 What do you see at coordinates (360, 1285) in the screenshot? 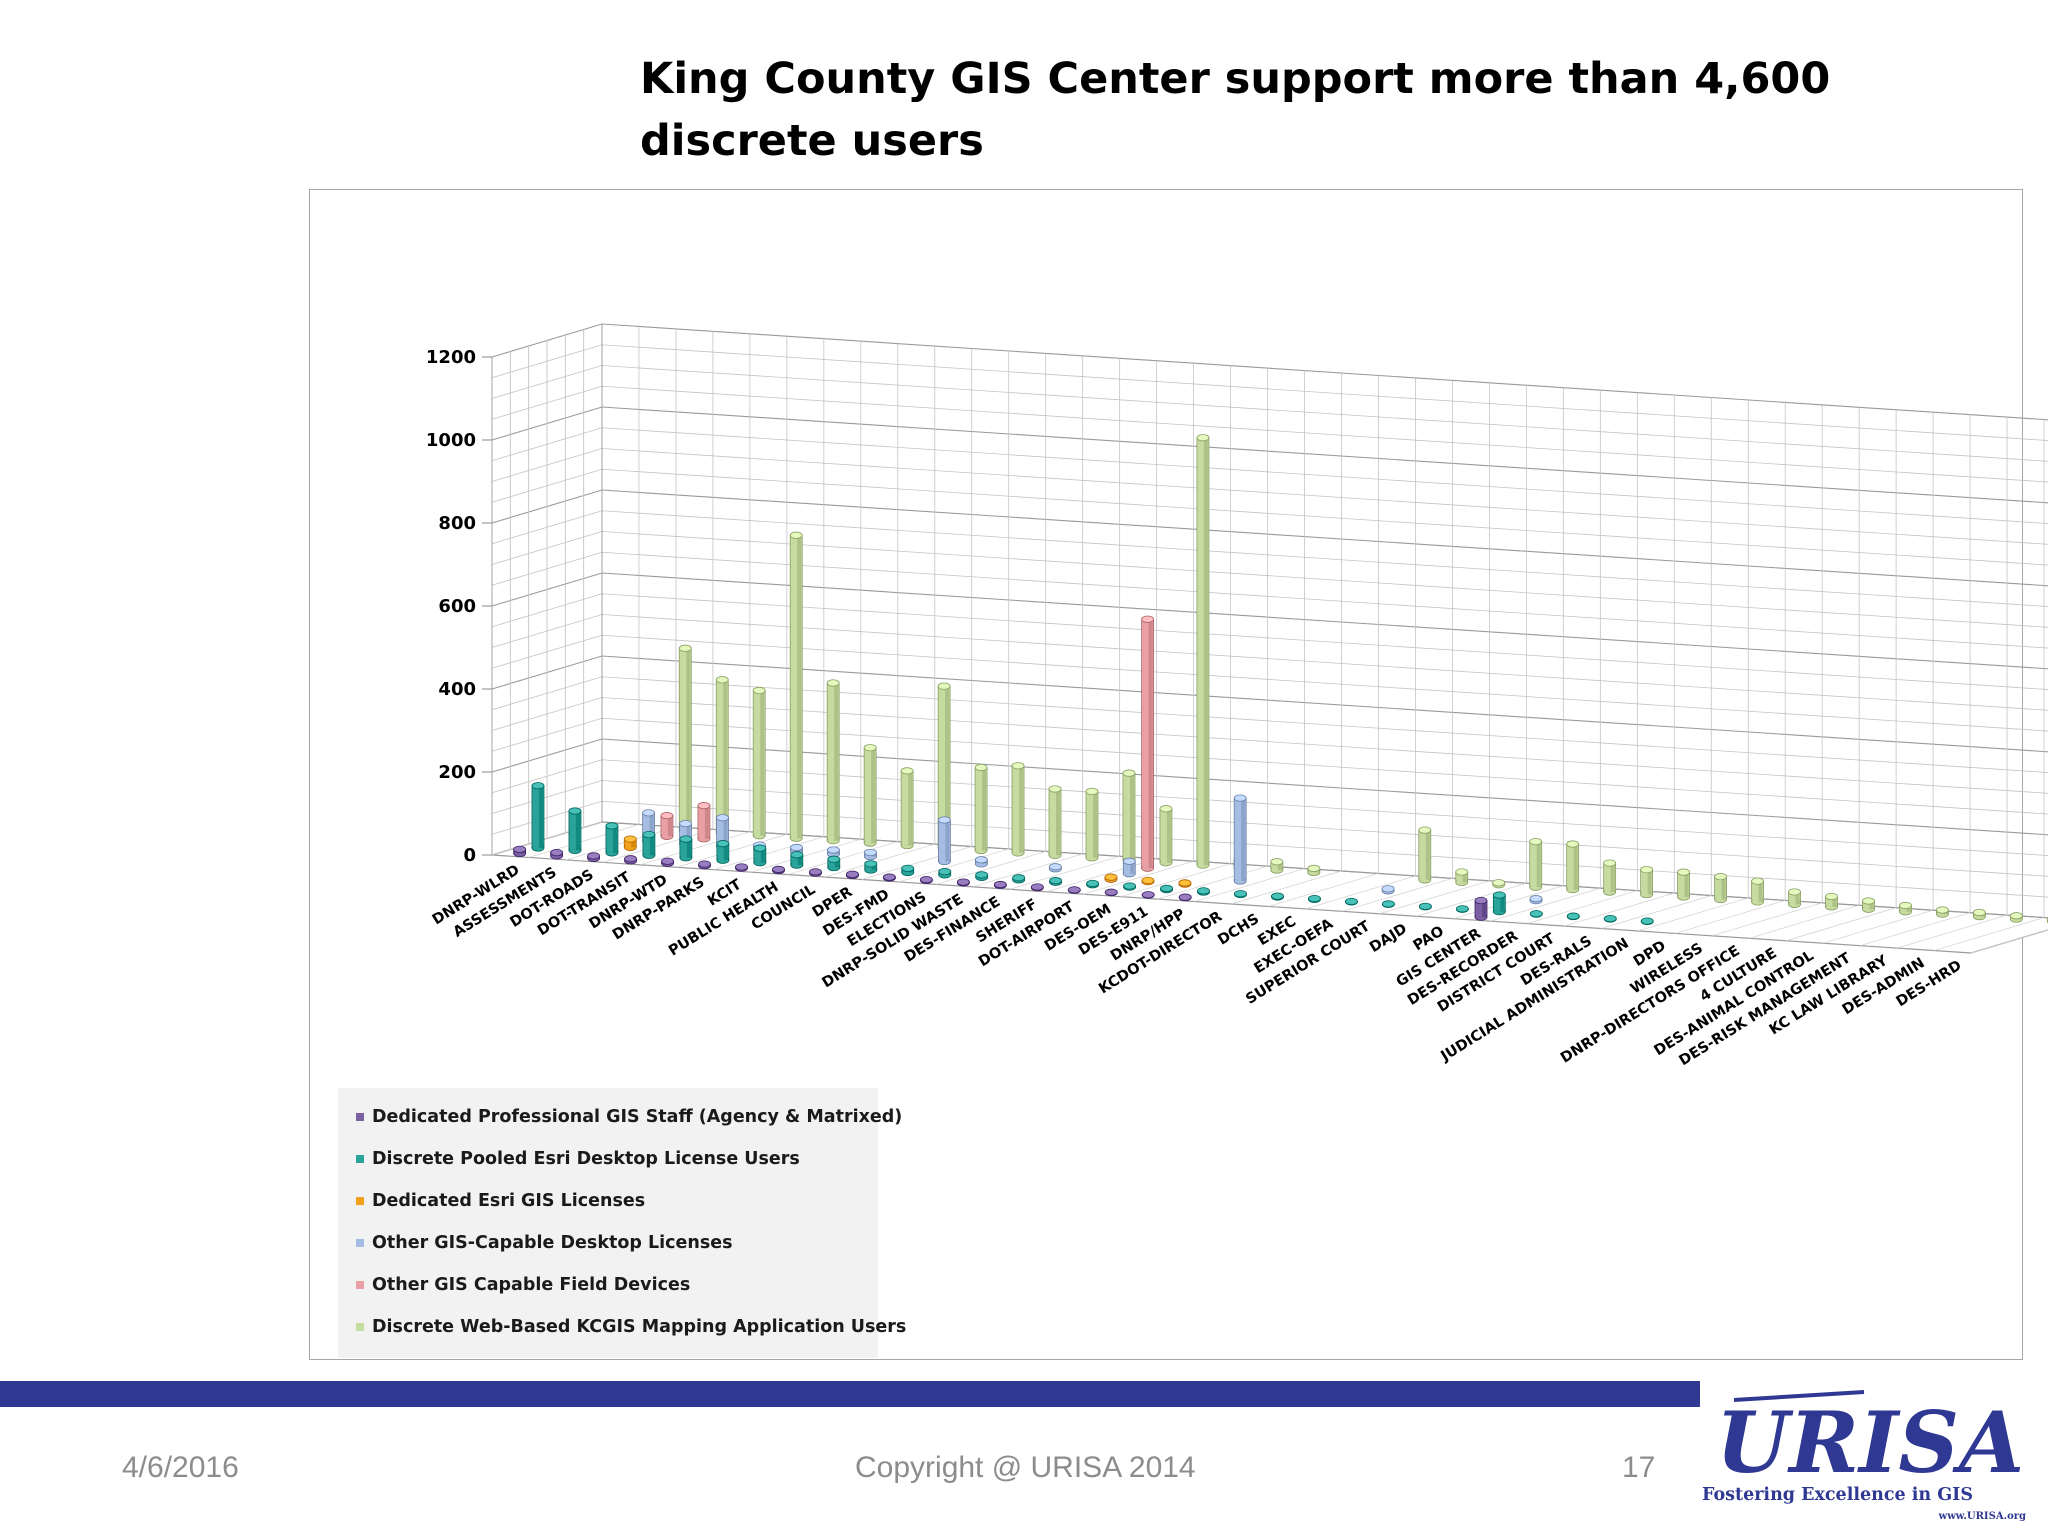
I see `legend-swatch` at bounding box center [360, 1285].